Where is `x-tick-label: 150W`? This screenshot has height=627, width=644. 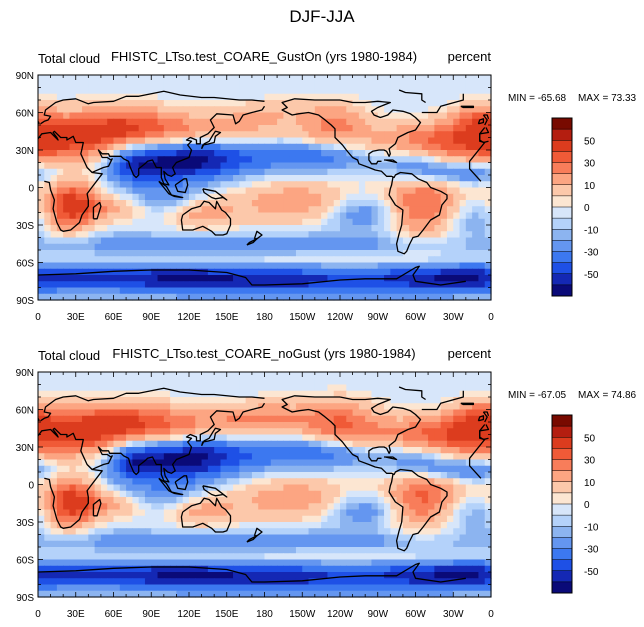 x-tick-label: 150W is located at coordinates (302, 317).